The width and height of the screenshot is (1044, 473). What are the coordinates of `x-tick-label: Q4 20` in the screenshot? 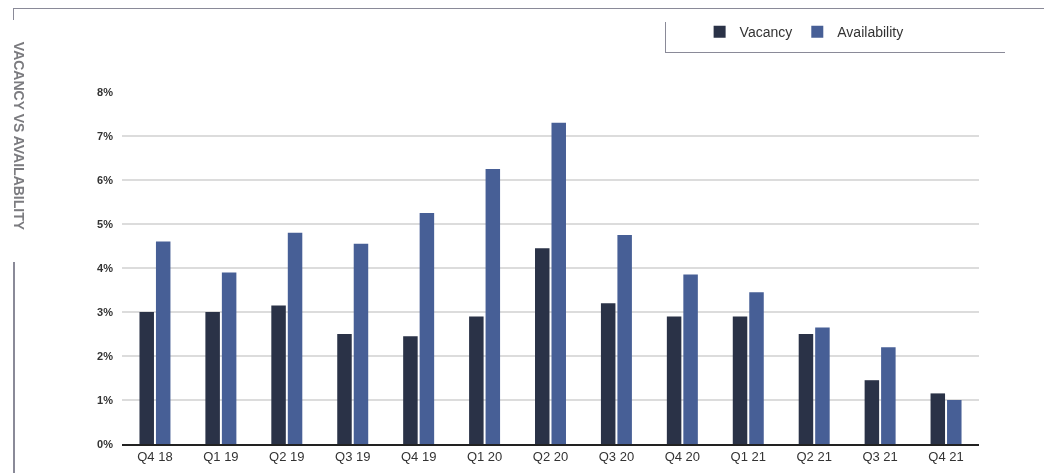 It's located at (682, 457).